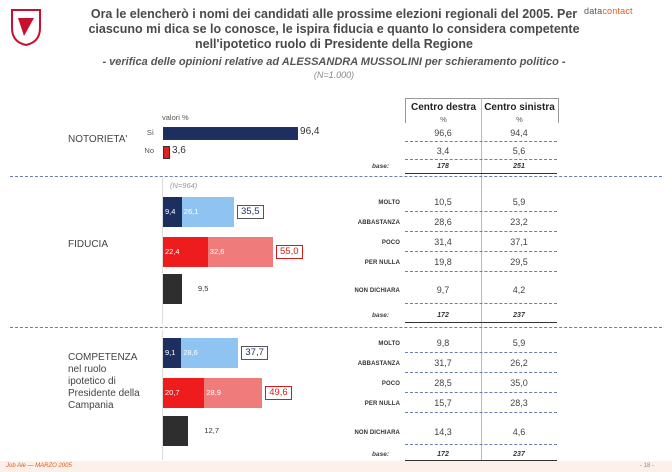  Describe the element at coordinates (443, 315) in the screenshot. I see `base-fid-cd: 172` at that location.